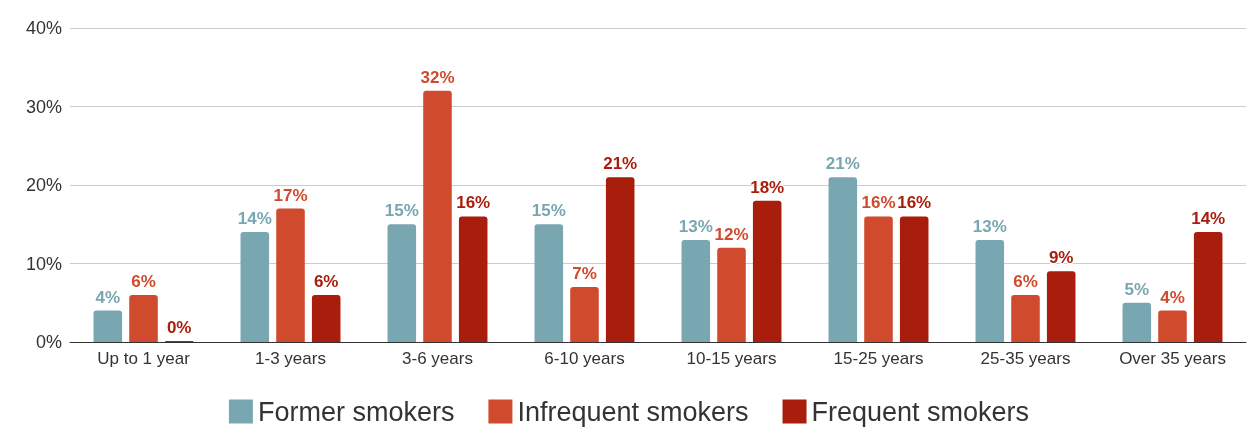 The width and height of the screenshot is (1258, 438). What do you see at coordinates (633, 411) in the screenshot?
I see `legend-label: Infrequent smokers` at bounding box center [633, 411].